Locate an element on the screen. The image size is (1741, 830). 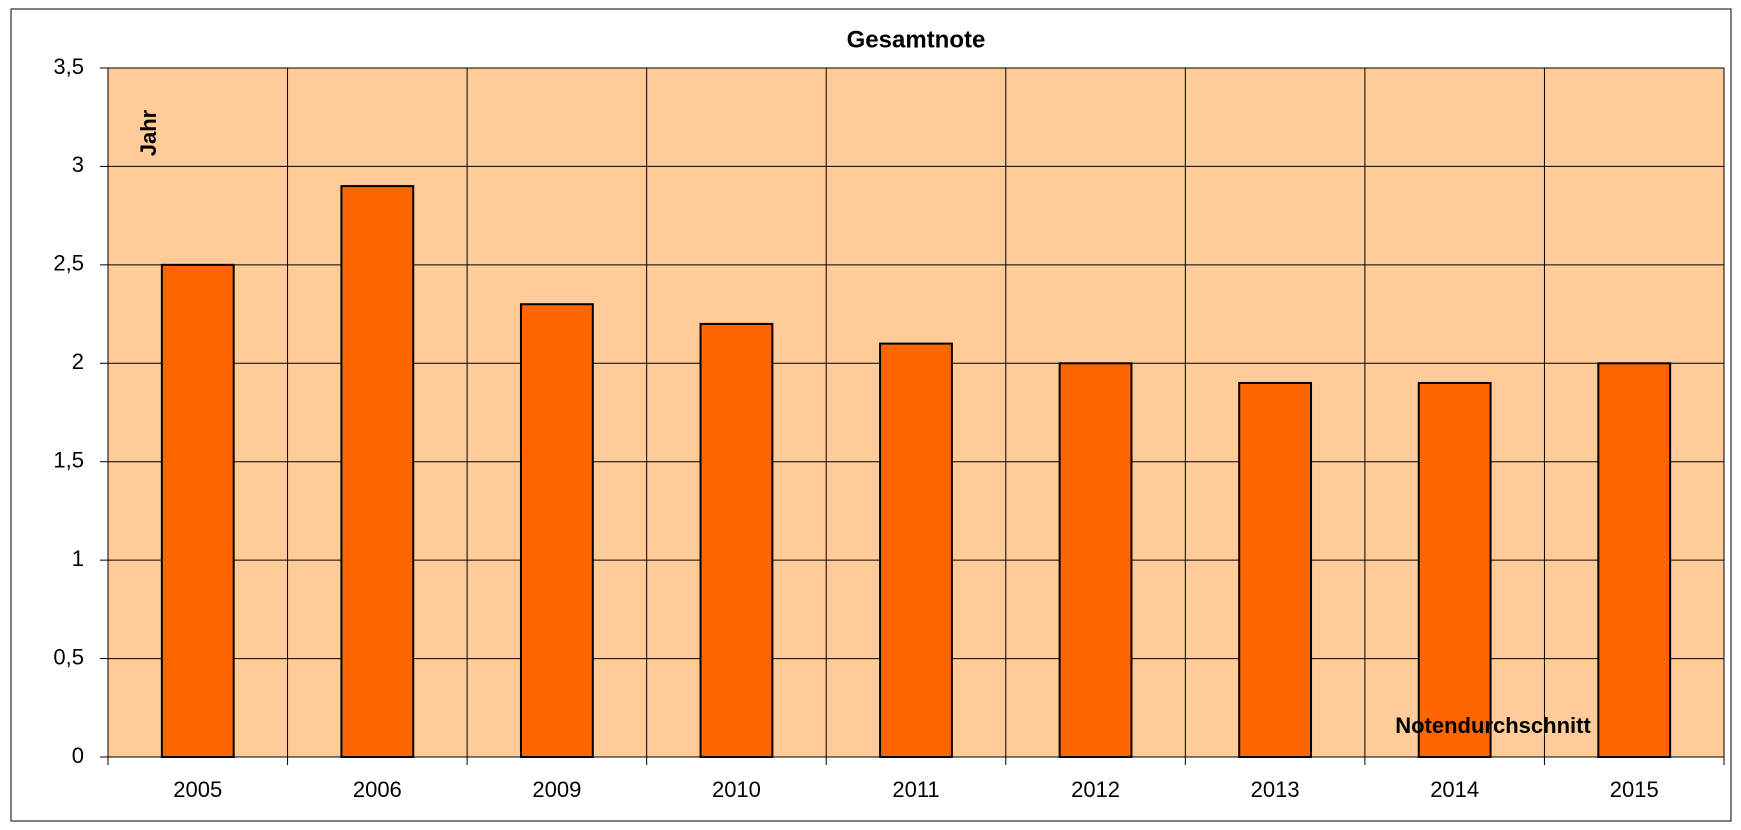
y-tick-label: 0,5 is located at coordinates (68, 656).